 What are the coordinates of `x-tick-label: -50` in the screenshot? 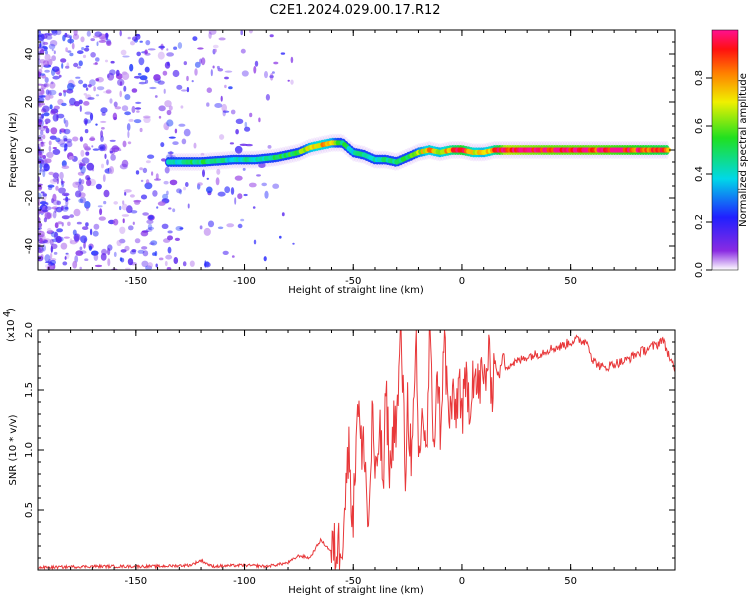 It's located at (353, 581).